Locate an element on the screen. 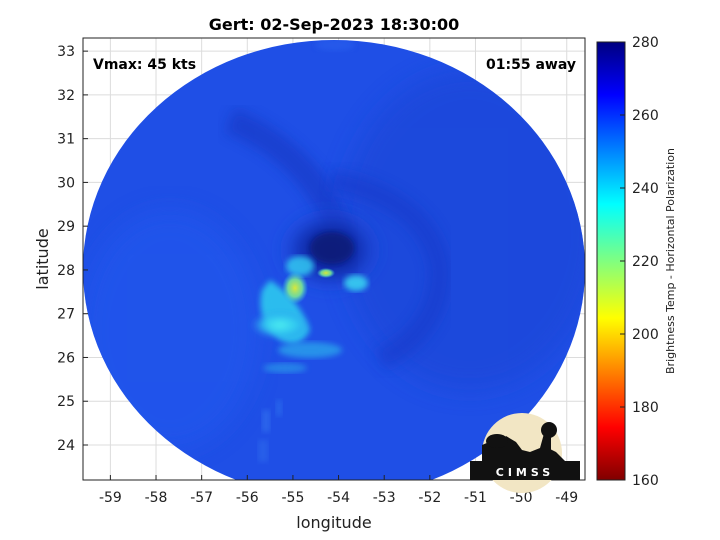  colorbar-tick-label: 280 is located at coordinates (645, 43).